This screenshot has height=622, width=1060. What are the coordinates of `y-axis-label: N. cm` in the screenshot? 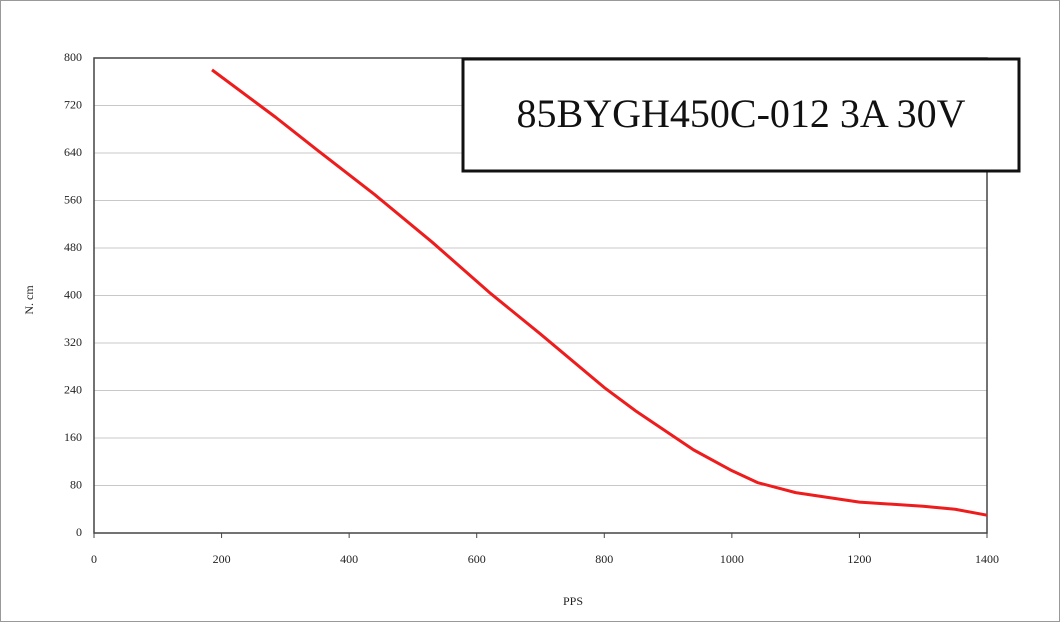 It's located at (29, 300).